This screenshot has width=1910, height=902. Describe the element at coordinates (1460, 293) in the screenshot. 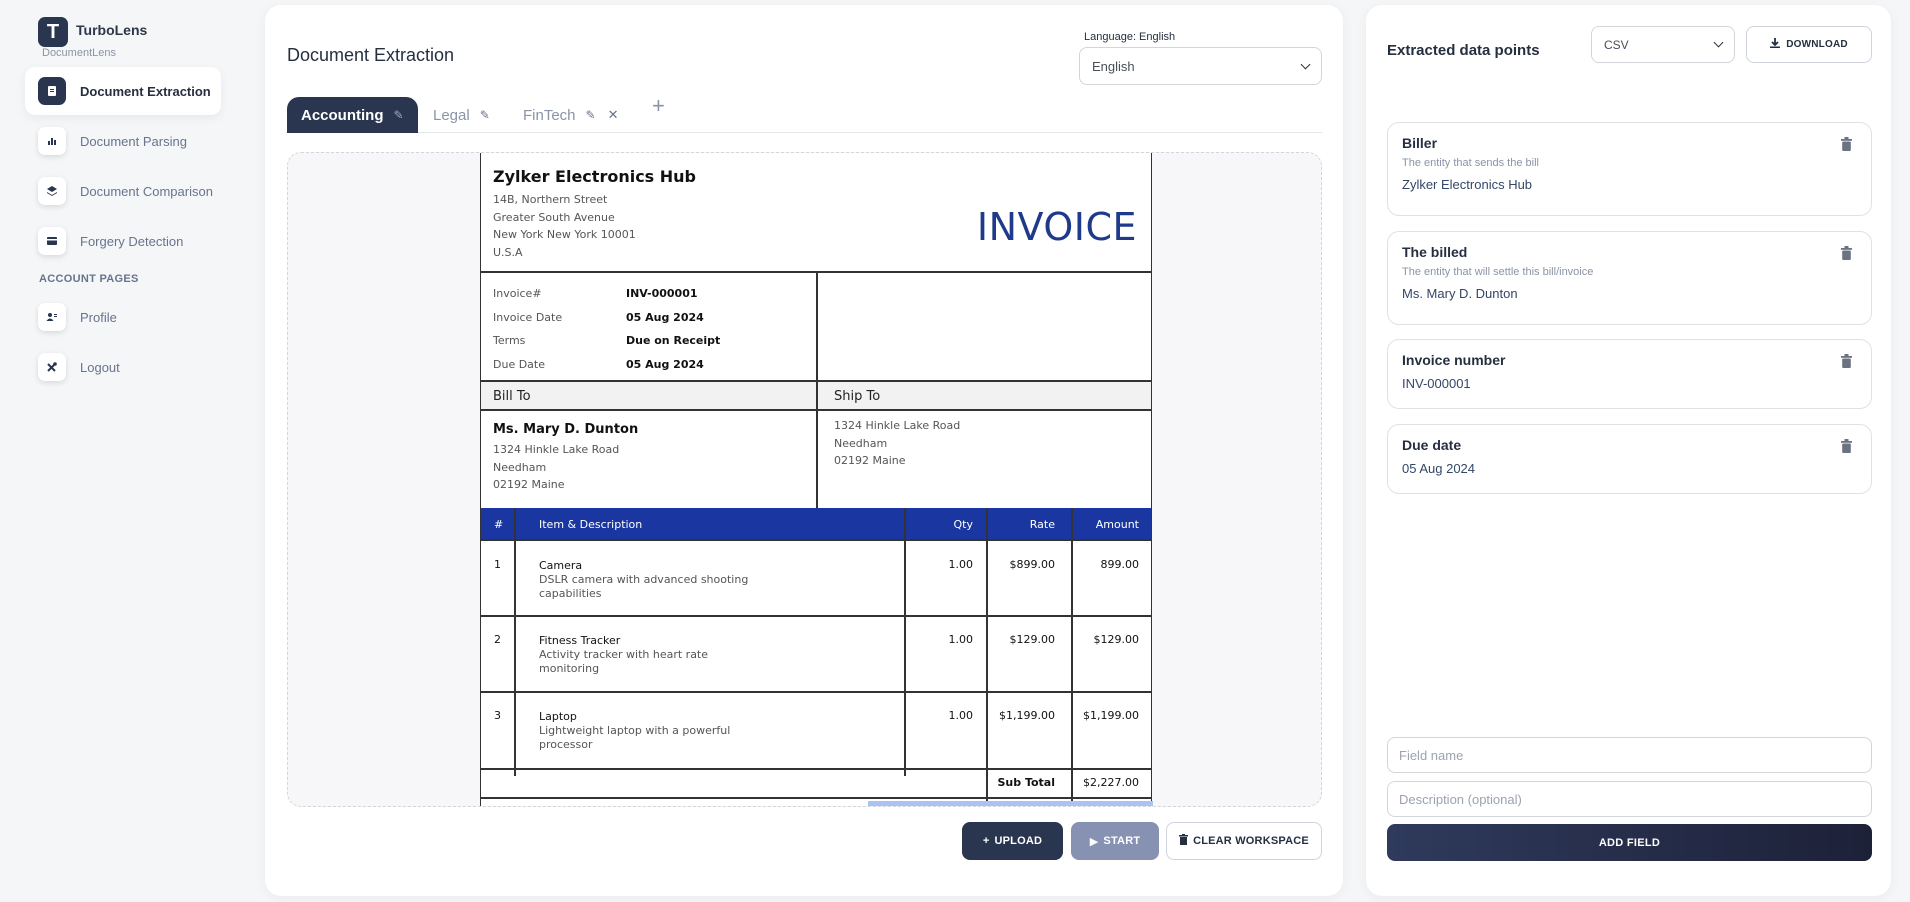

I see `field-value: Ms. Mary D. Dunton` at that location.